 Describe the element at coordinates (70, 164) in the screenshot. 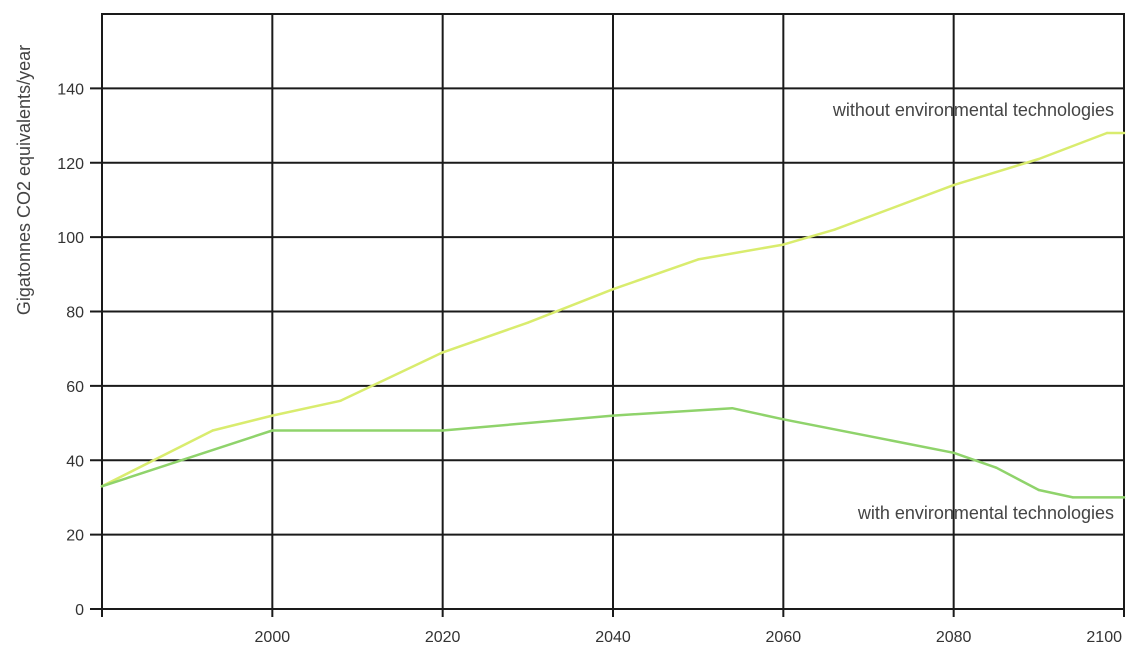

I see `y-tick-label: 120` at that location.